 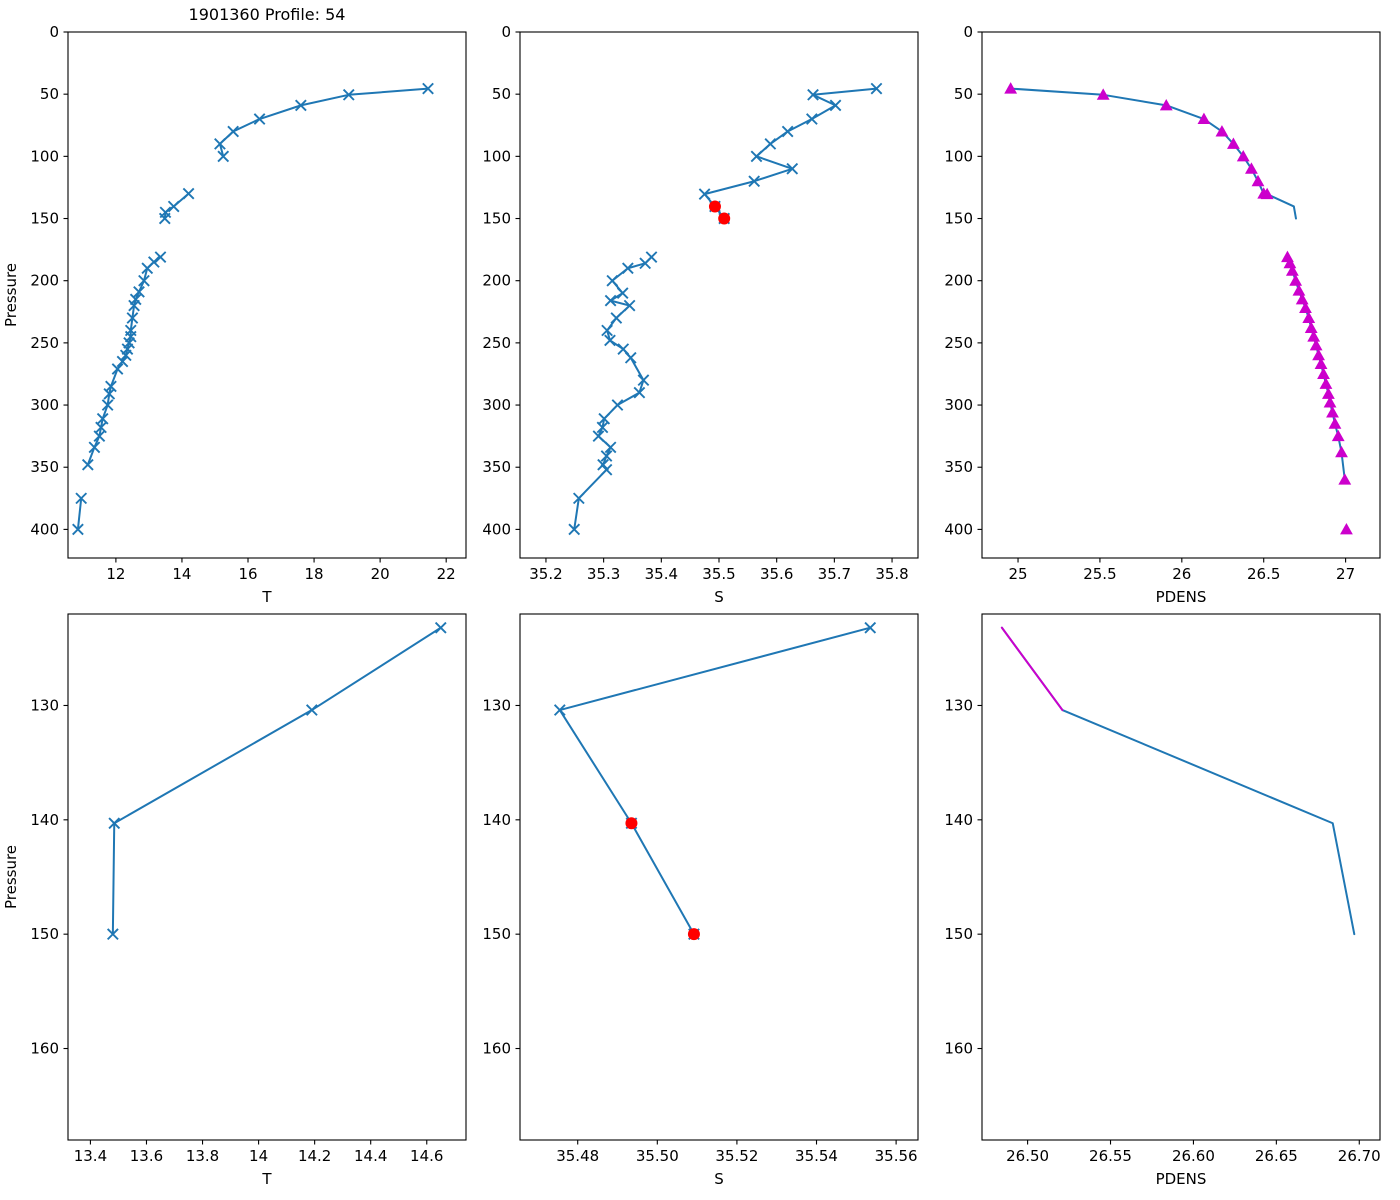 What do you see at coordinates (1099, 574) in the screenshot?
I see `x-tick-label: 25.5` at bounding box center [1099, 574].